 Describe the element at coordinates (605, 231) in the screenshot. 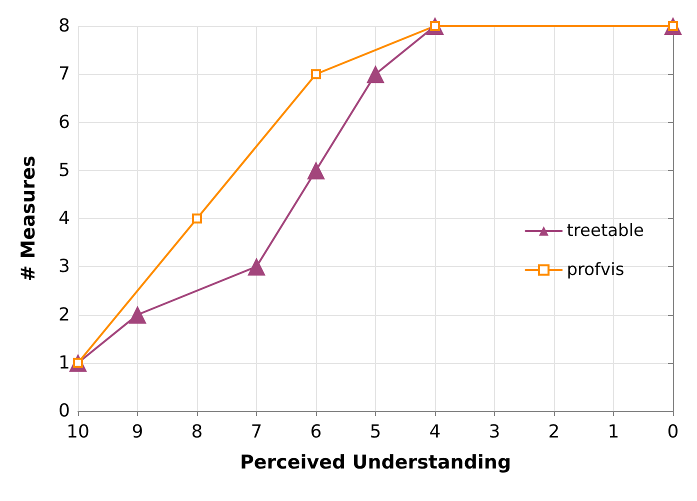

I see `legend-label: treetable` at that location.